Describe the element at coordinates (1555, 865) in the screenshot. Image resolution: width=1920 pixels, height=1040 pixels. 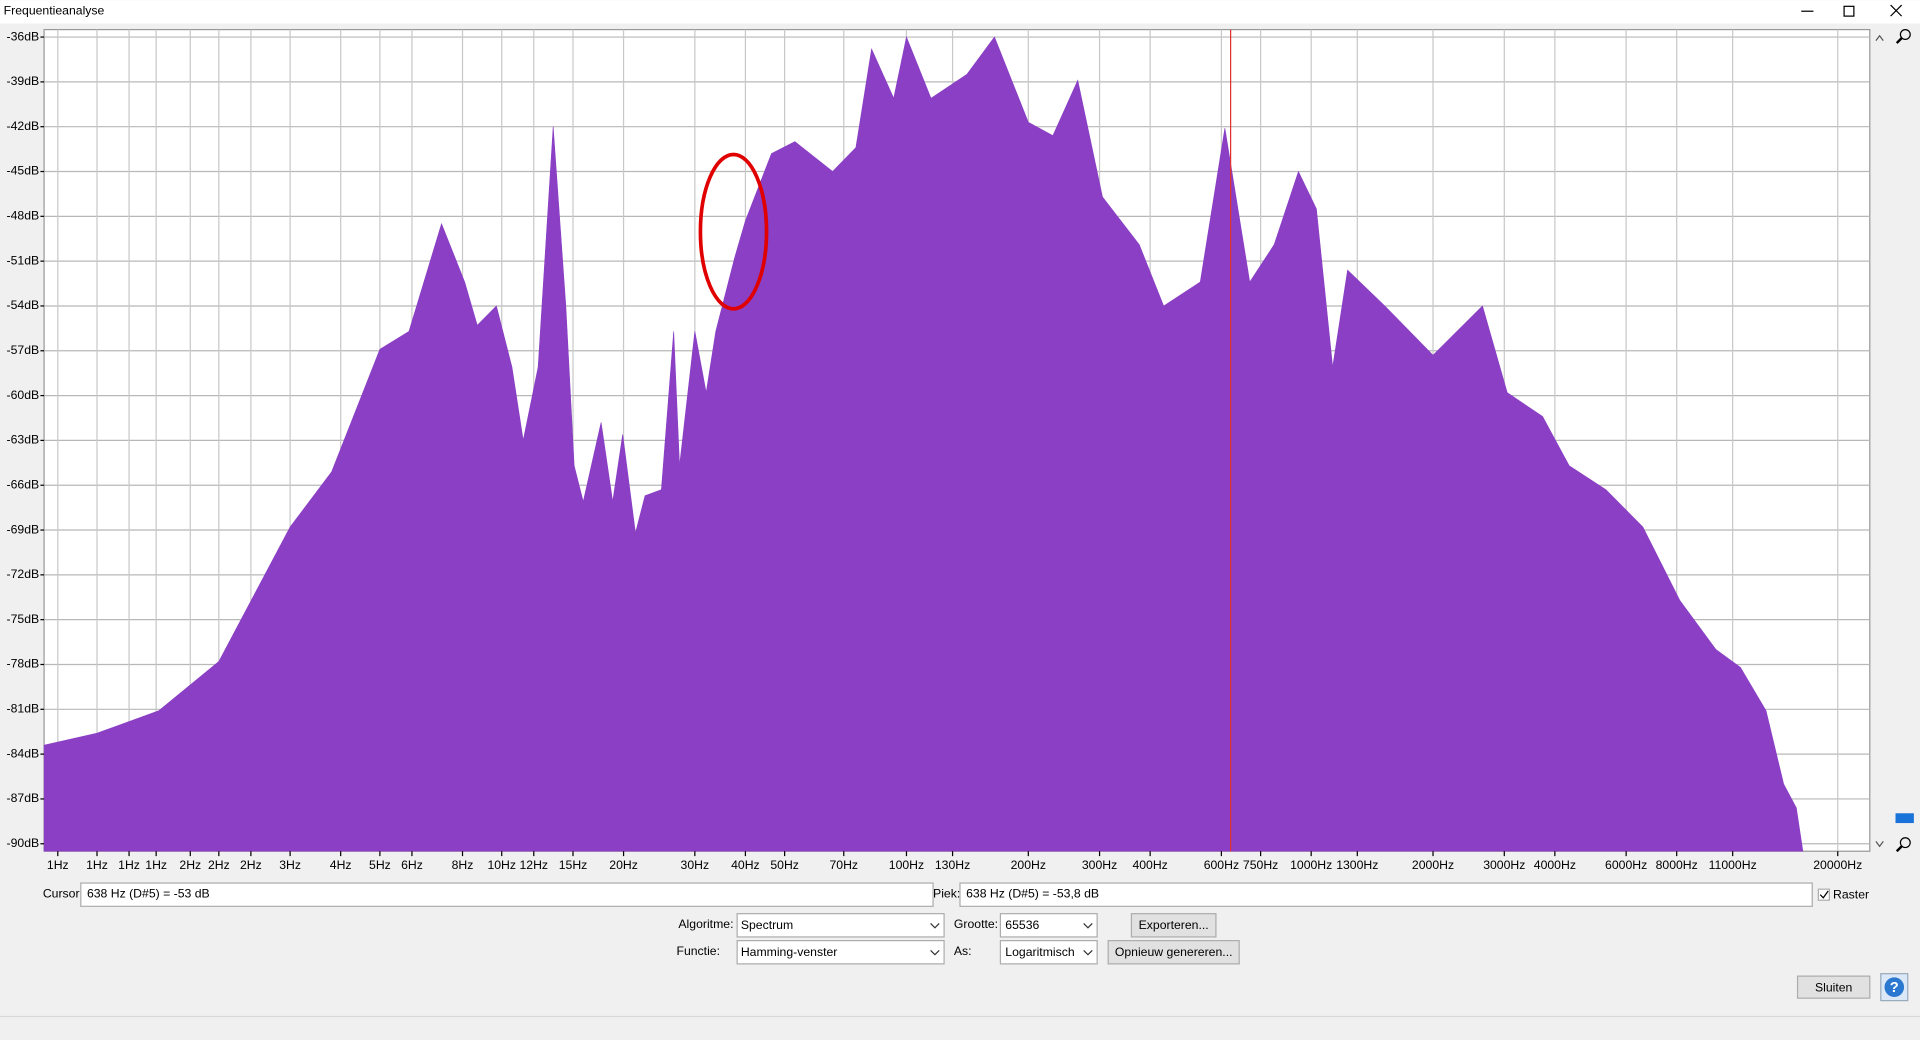
I see `x-tick-label: 4000Hz` at that location.